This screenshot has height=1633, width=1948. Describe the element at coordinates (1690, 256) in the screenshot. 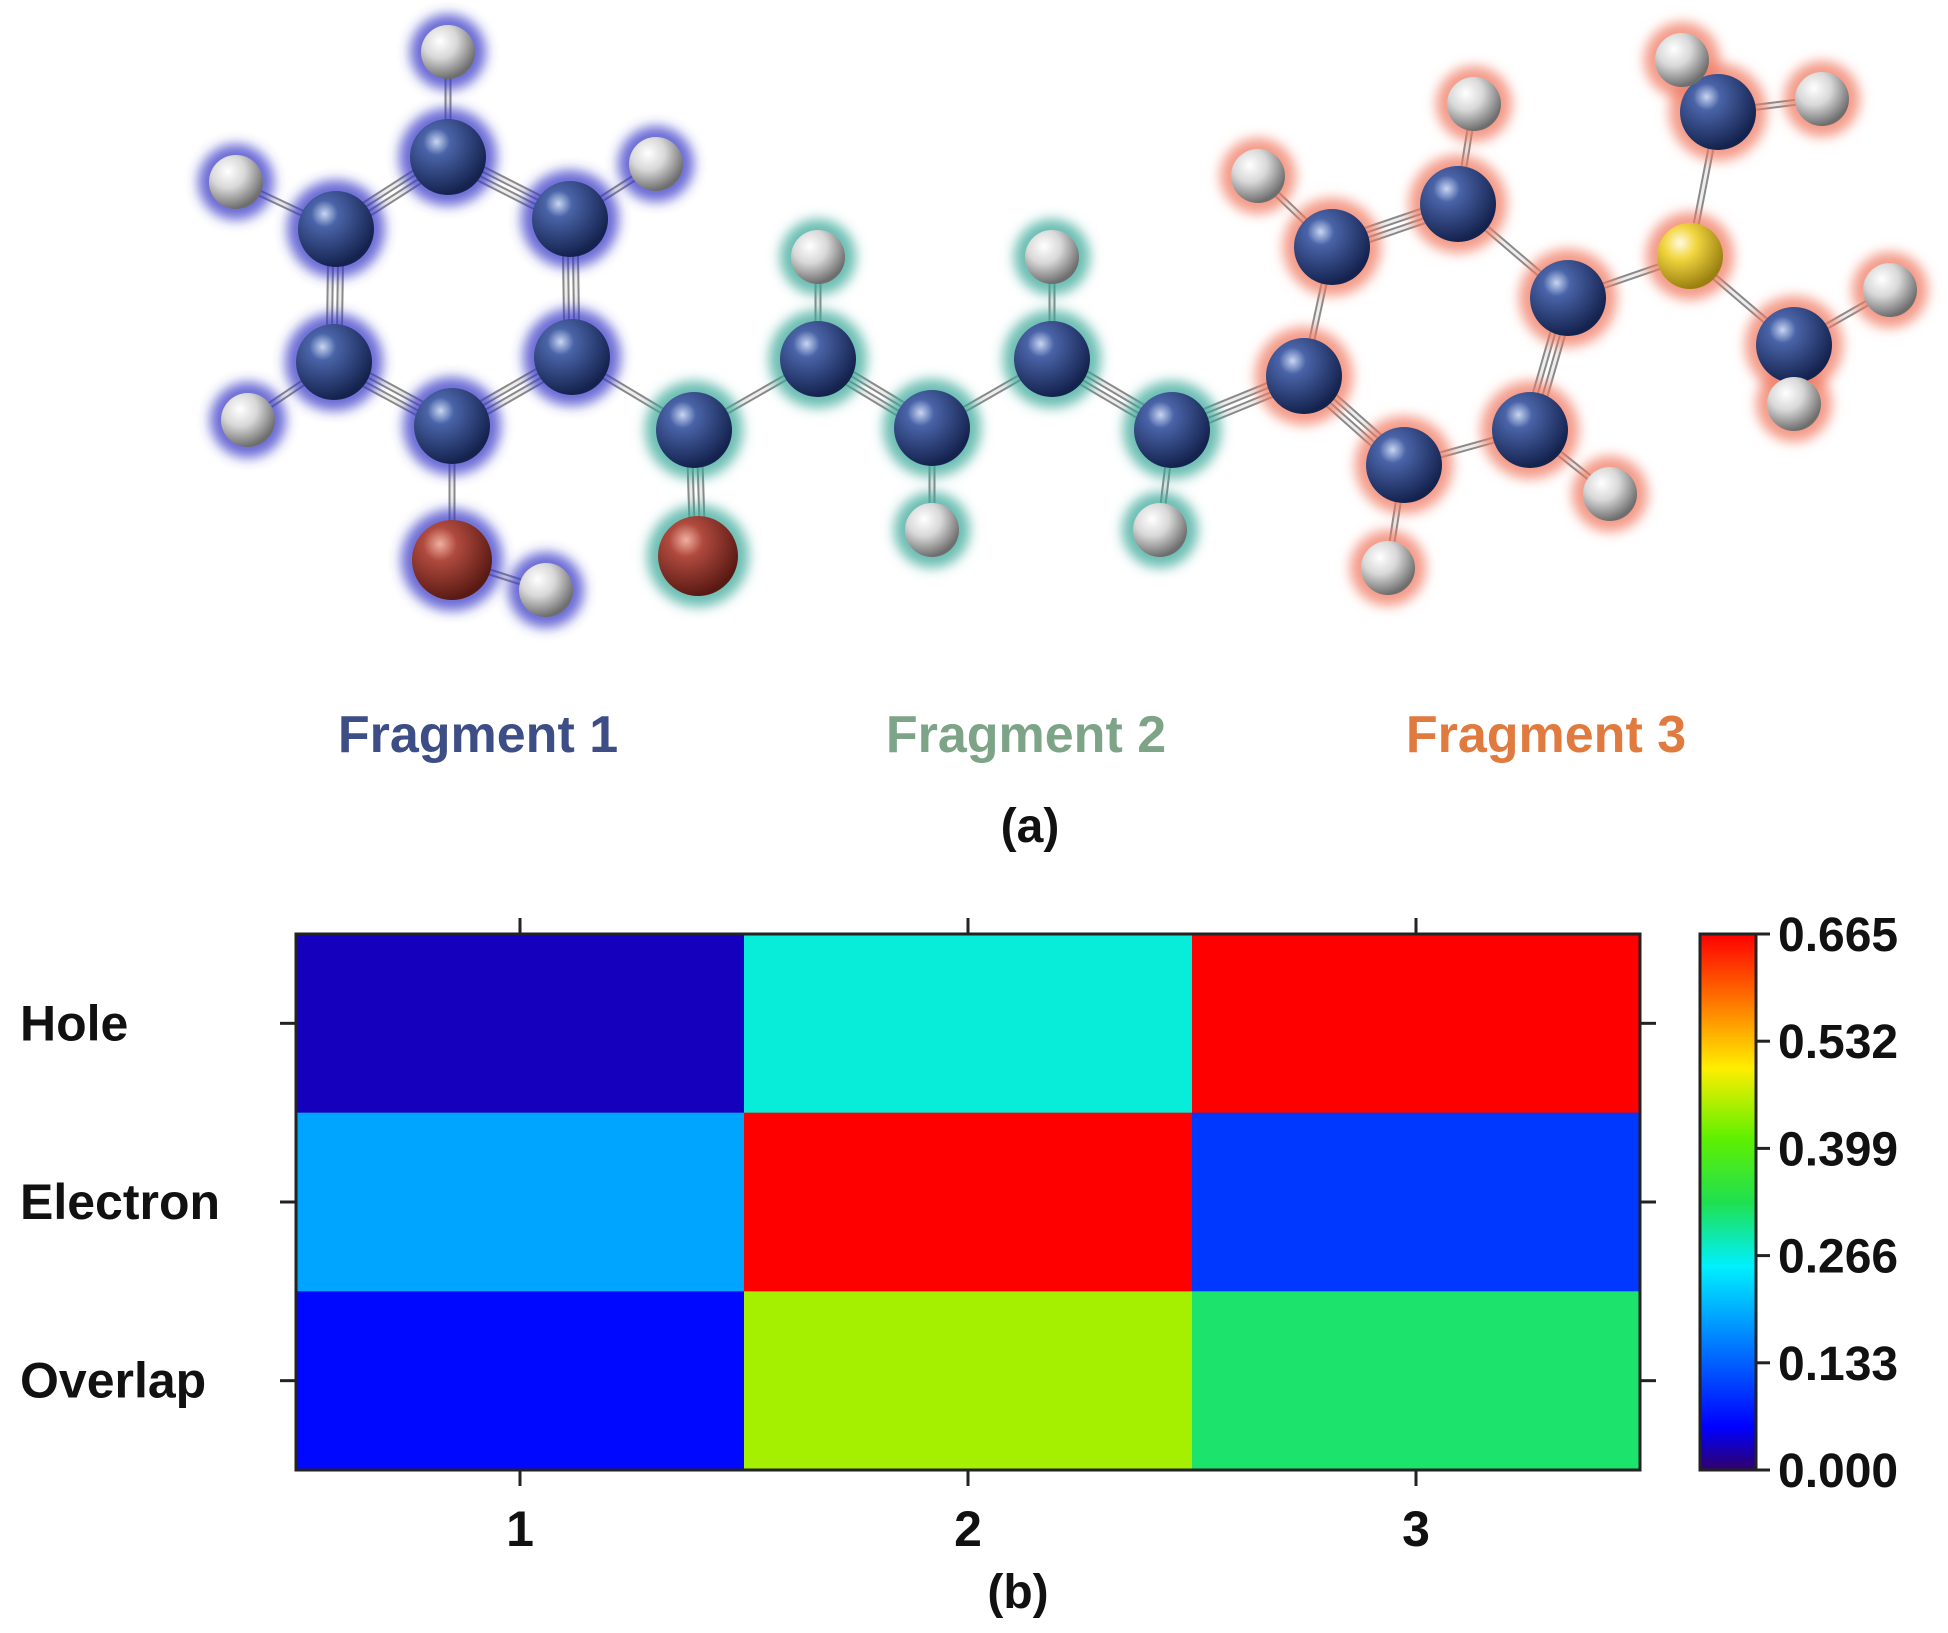

I see `sulfur-atom` at that location.